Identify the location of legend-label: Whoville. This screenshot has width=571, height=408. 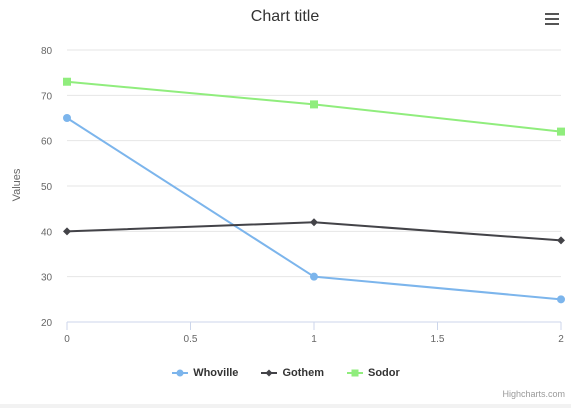
(216, 373).